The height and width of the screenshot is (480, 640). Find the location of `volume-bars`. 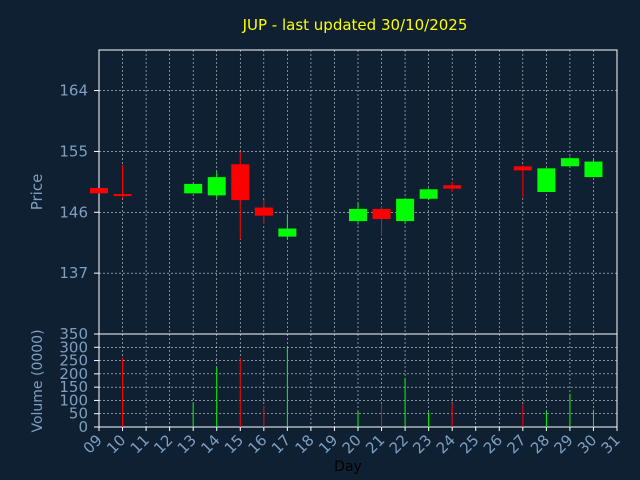

volume-bars is located at coordinates (358, 387).